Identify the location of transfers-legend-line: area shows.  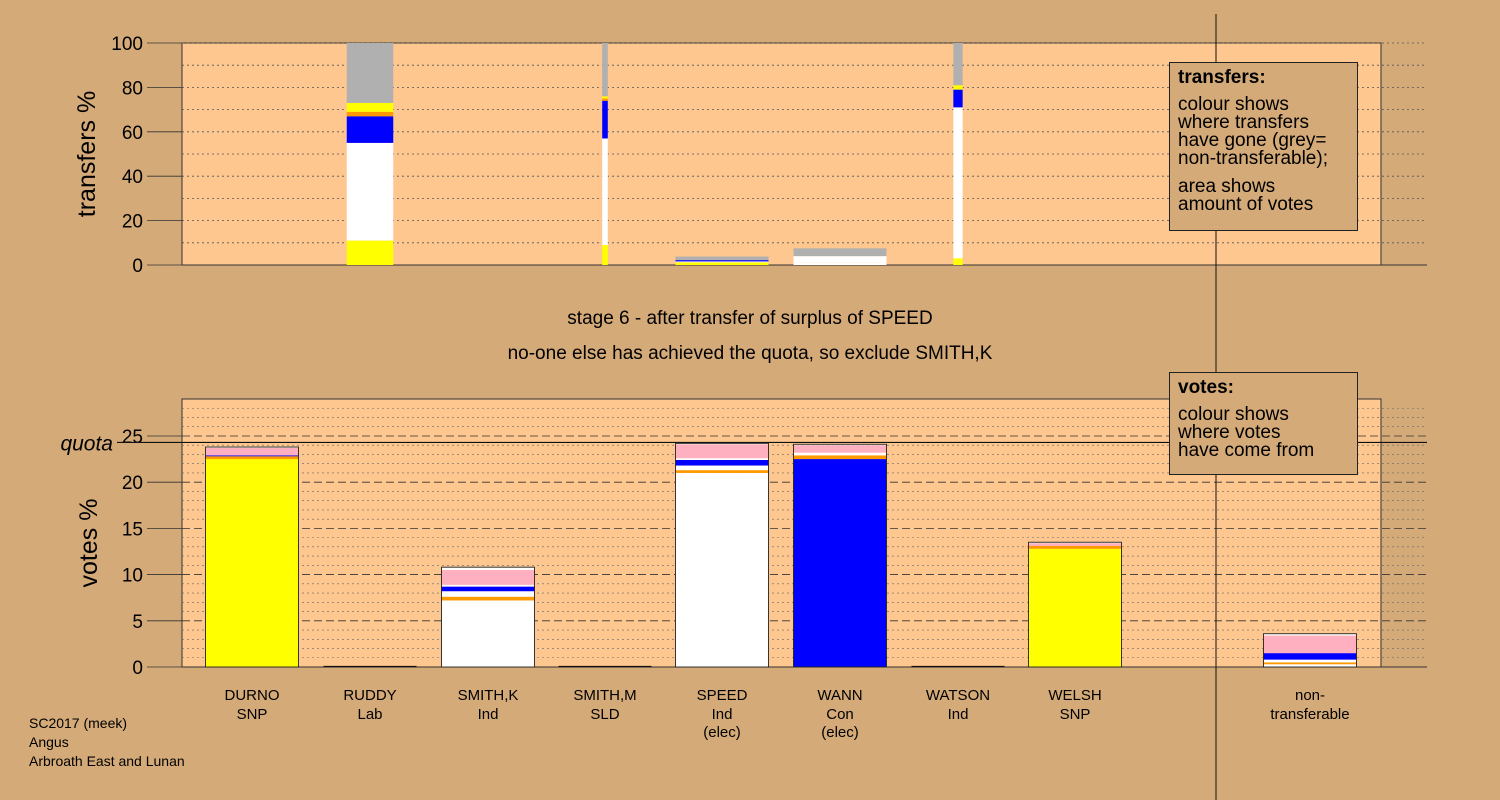
(1227, 186).